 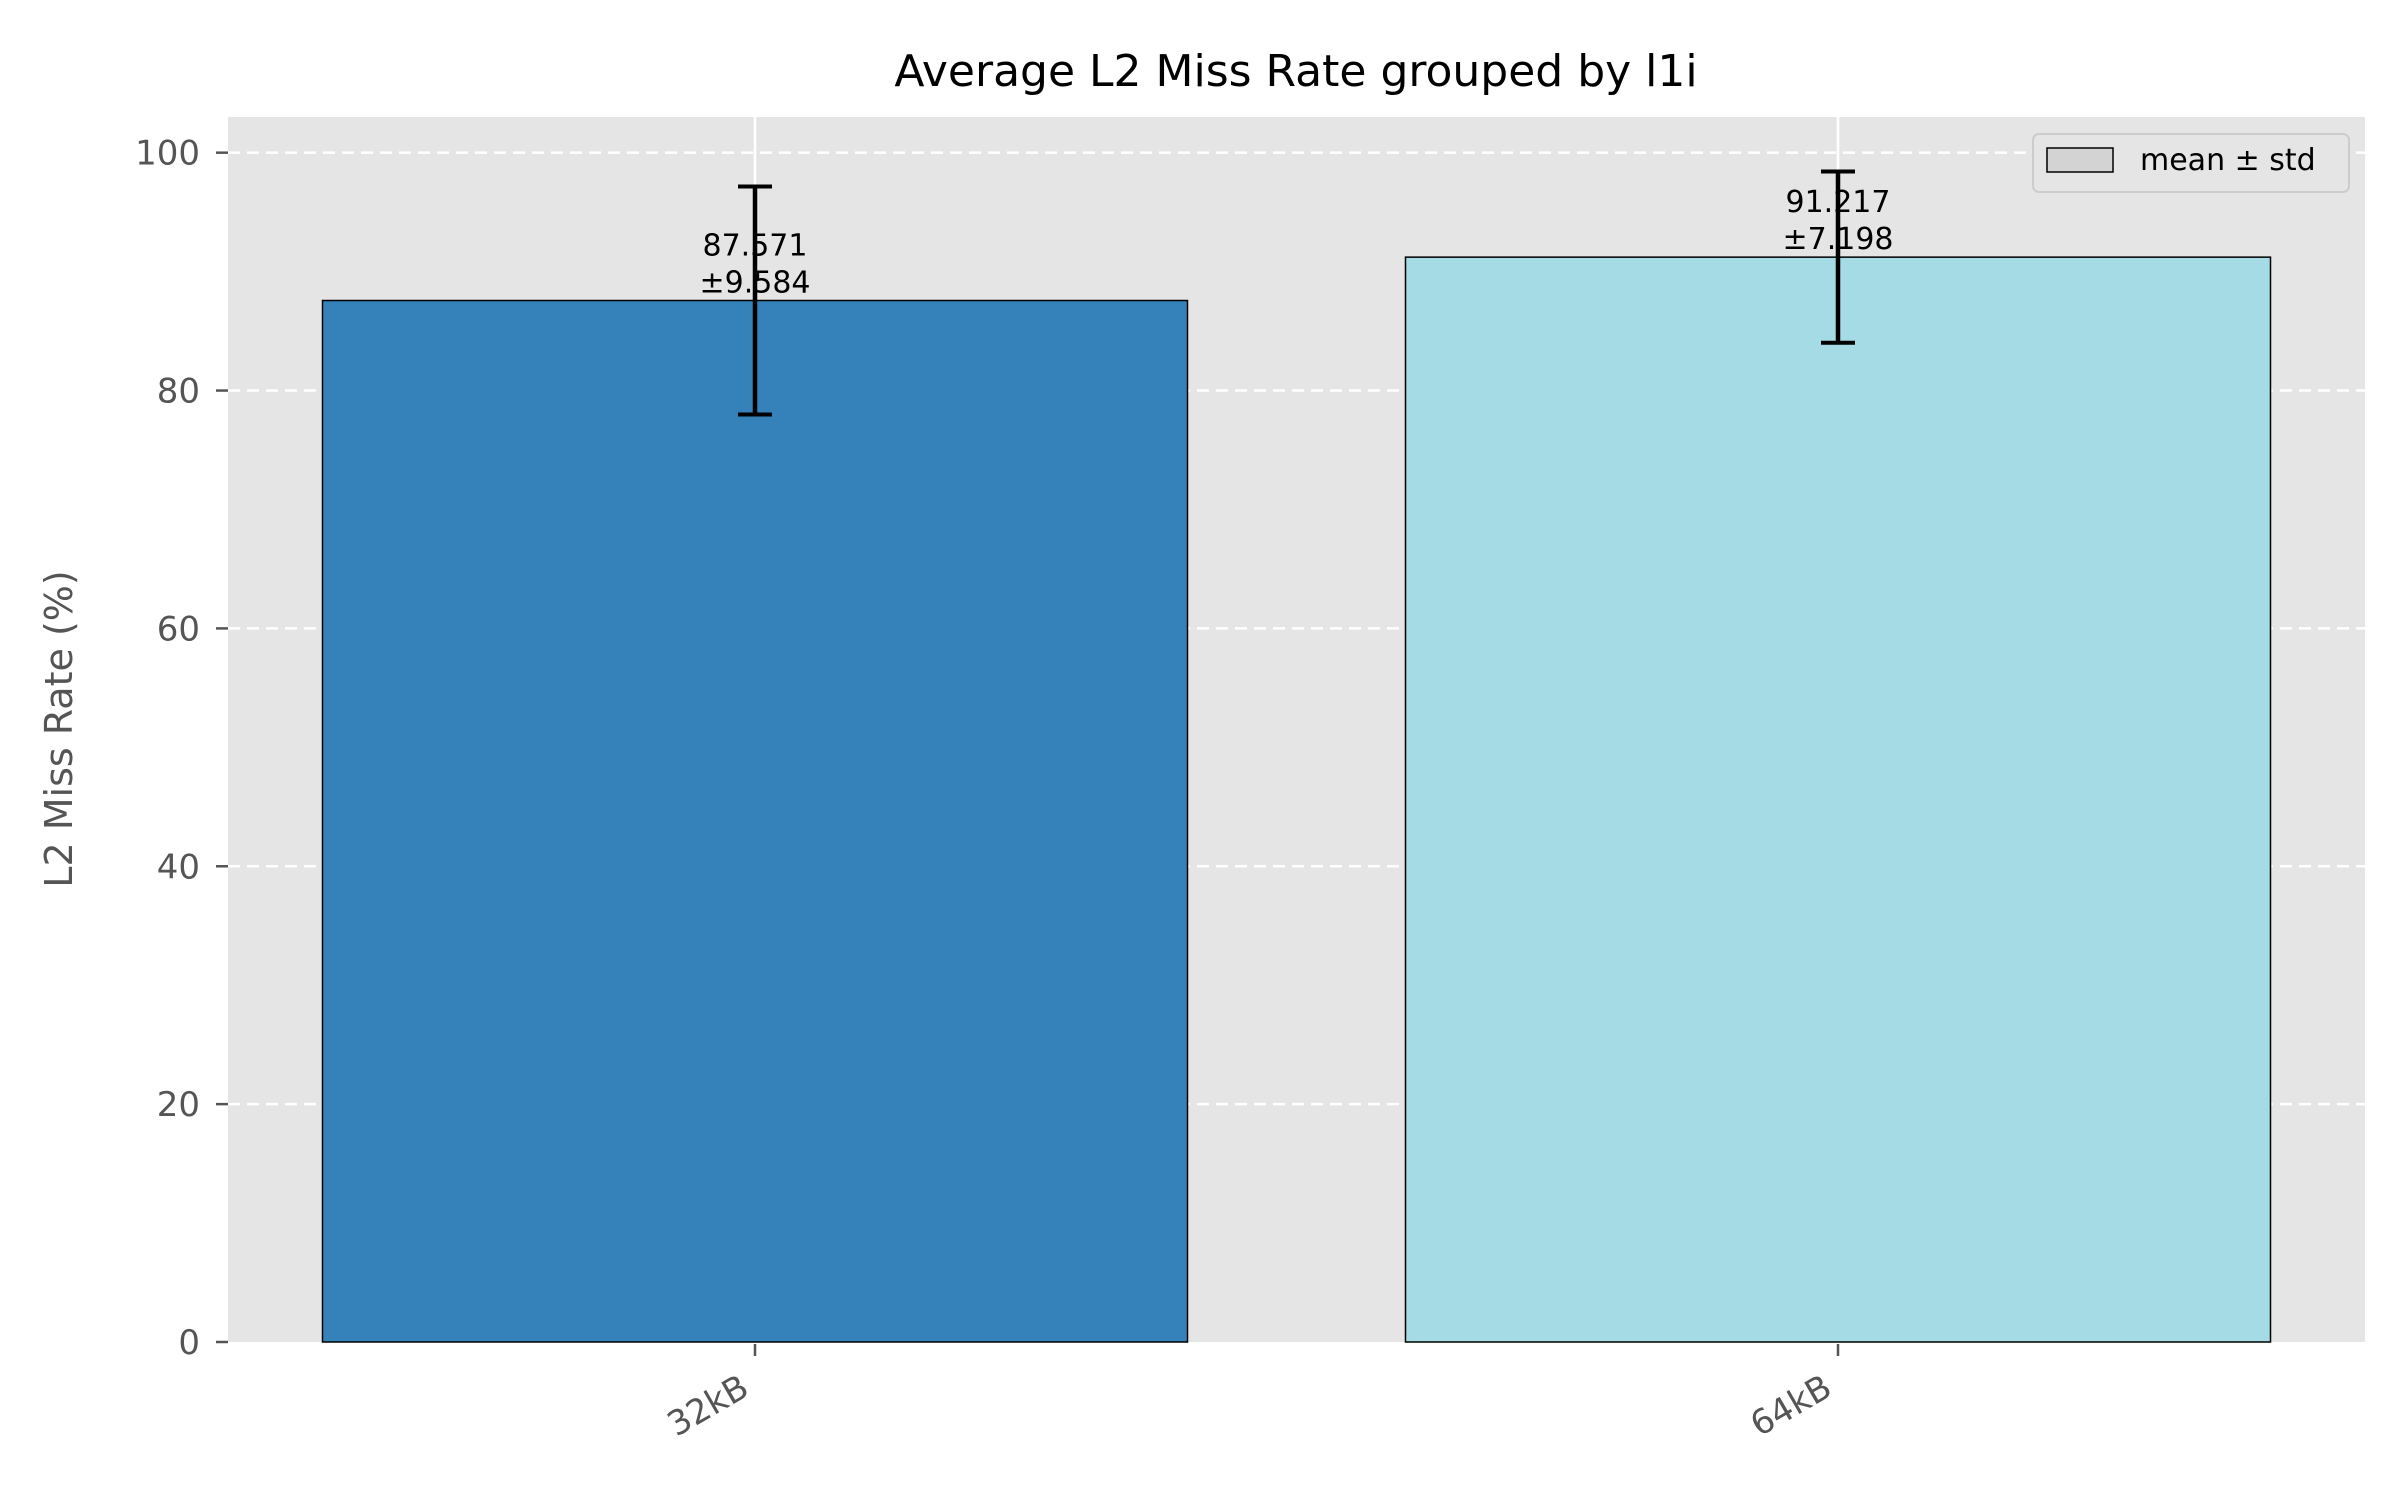 I want to click on y-axis: 0 20 40 60 80 100, so click(x=181, y=748).